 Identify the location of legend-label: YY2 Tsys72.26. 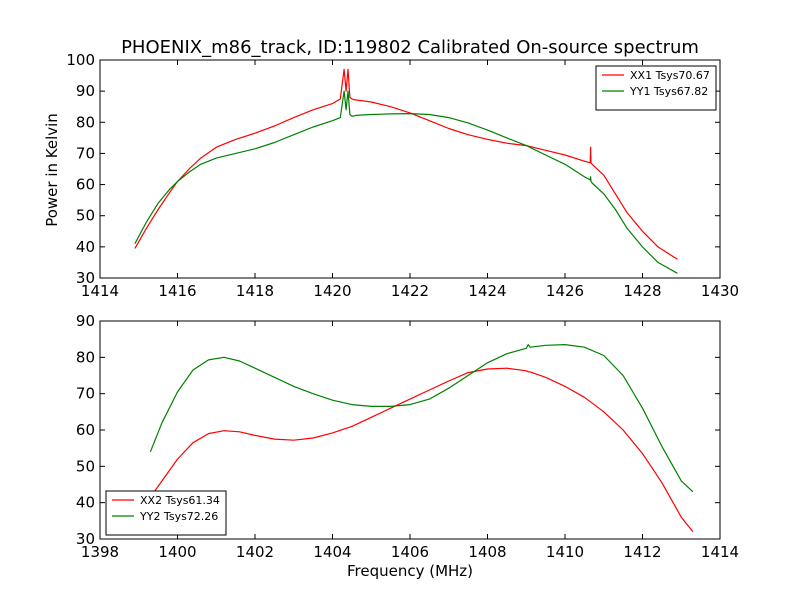
(178, 516).